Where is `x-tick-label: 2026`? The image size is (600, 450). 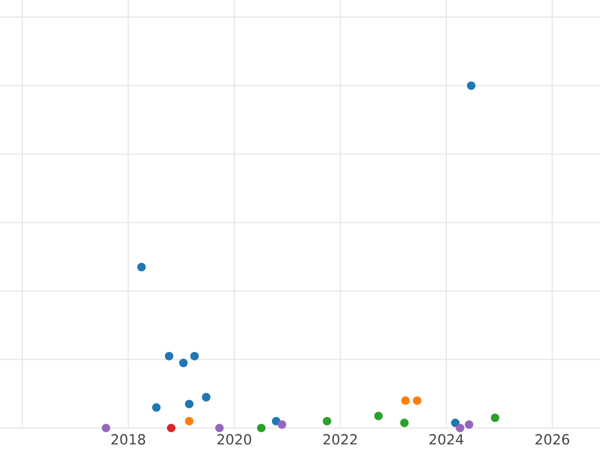 x-tick-label: 2026 is located at coordinates (553, 439).